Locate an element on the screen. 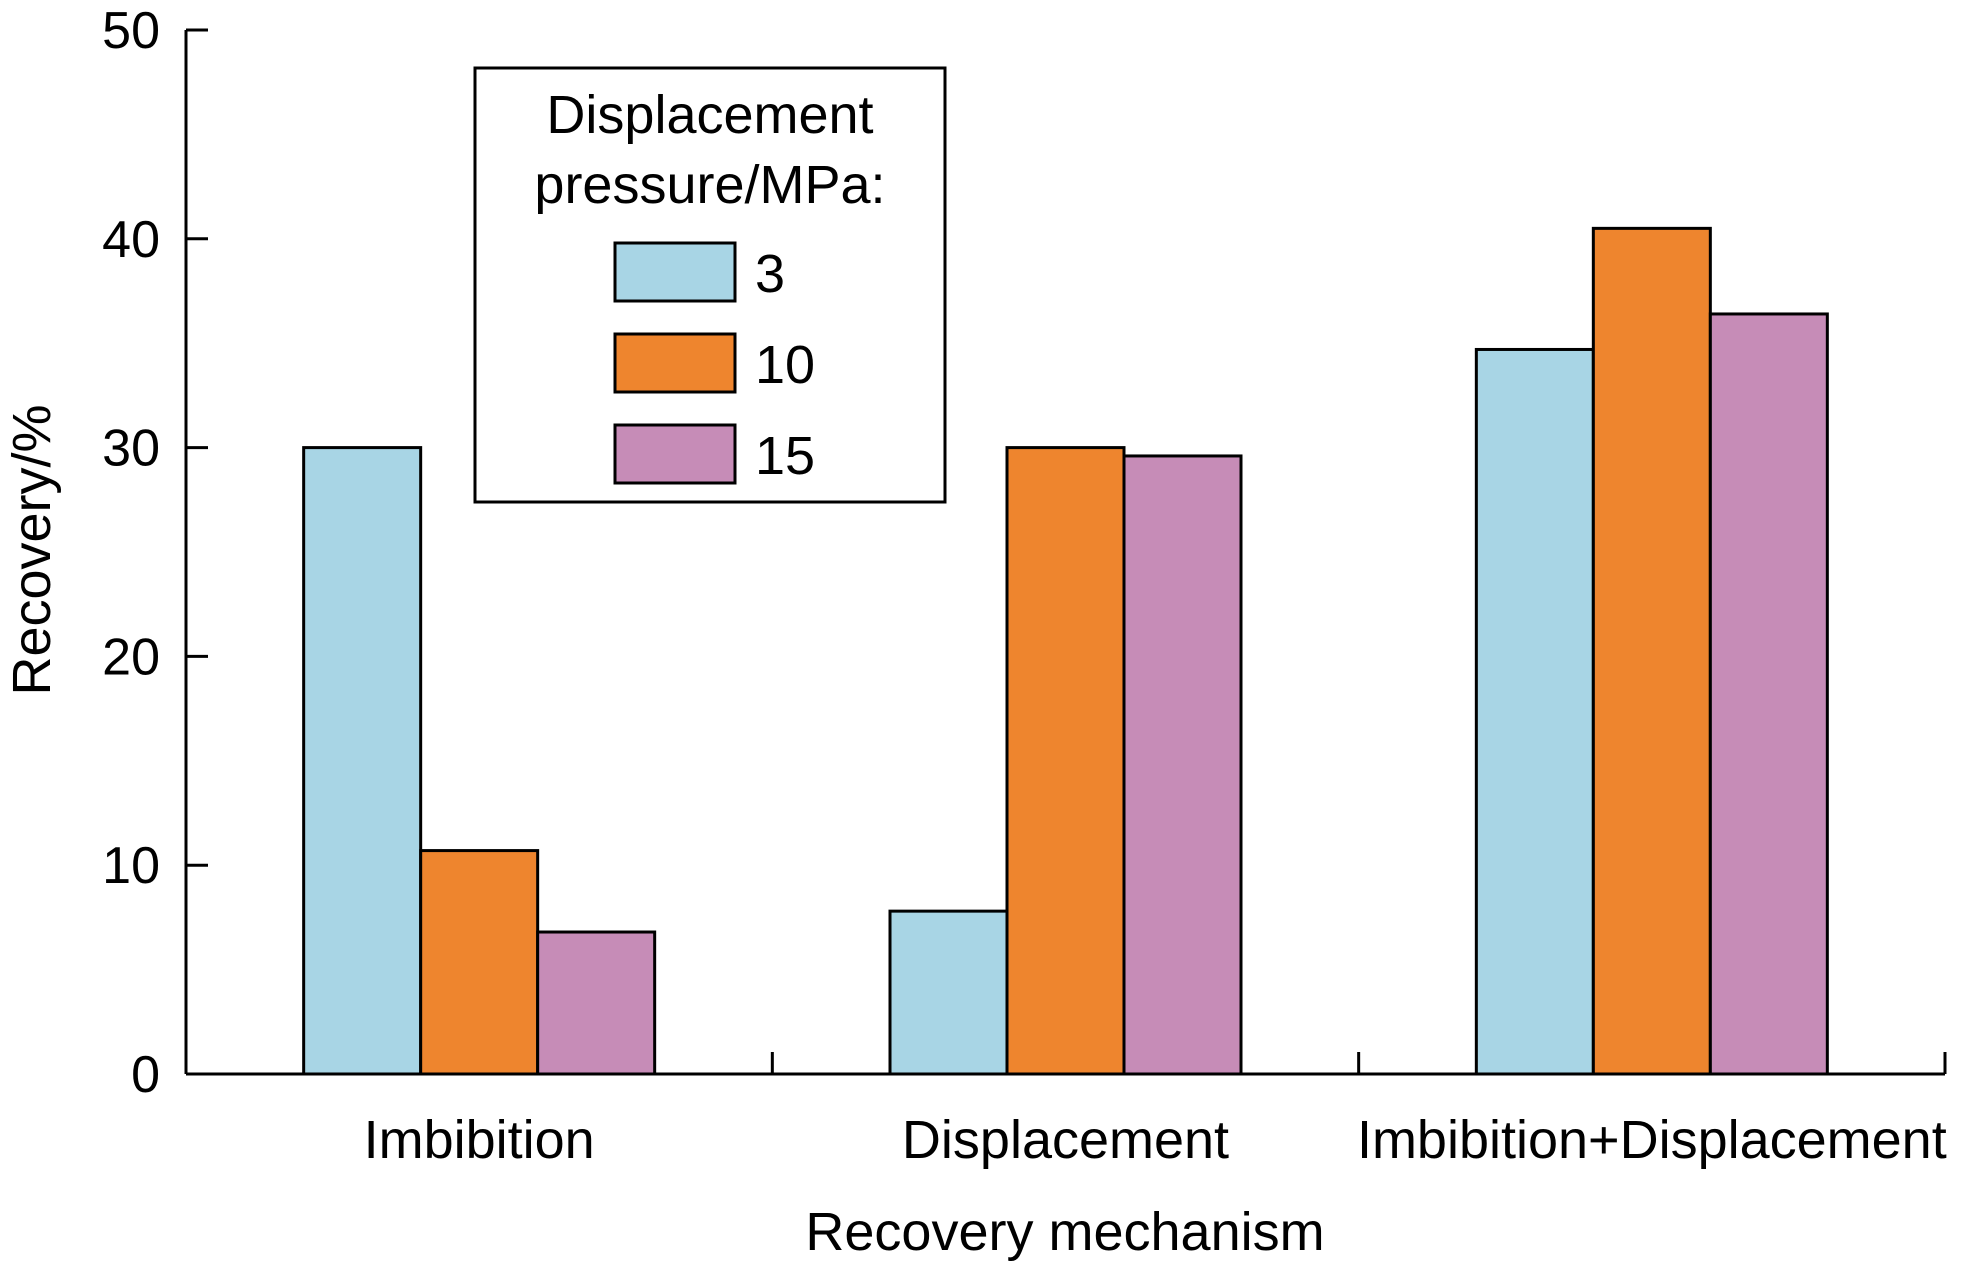 This screenshot has height=1266, width=1977. legend: Displacement pressure/MPa: 3 10 15 is located at coordinates (710, 285).